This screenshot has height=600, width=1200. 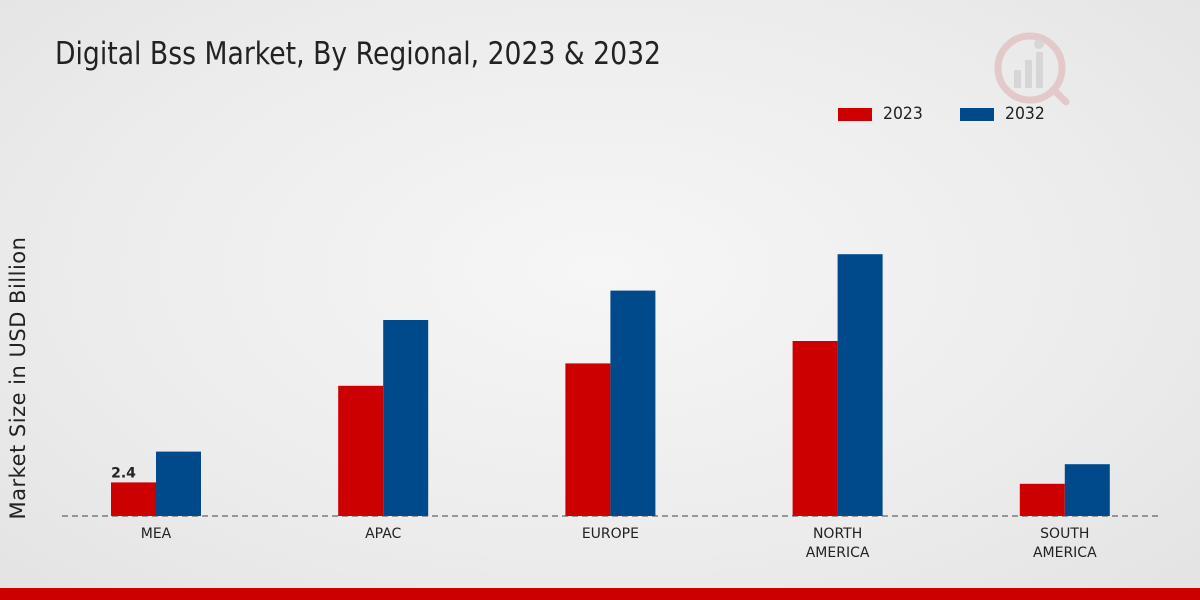 I want to click on bar-2032-north-america, so click(x=860, y=385).